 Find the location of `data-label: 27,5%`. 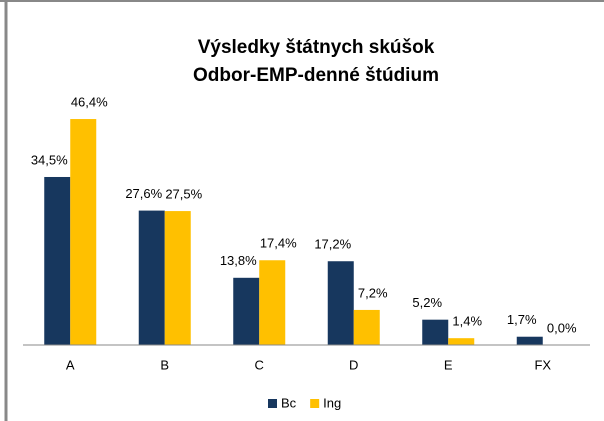

data-label: 27,5% is located at coordinates (183, 194).